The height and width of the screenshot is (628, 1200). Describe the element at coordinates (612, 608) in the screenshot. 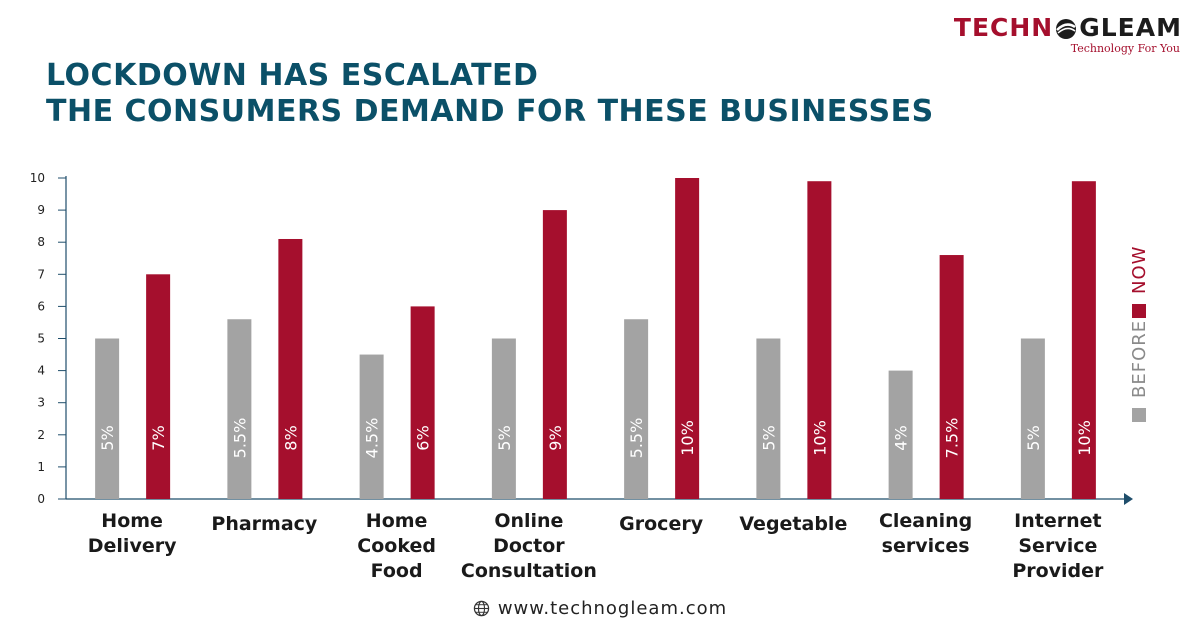

I see `website-url: www.technogleam.com` at that location.